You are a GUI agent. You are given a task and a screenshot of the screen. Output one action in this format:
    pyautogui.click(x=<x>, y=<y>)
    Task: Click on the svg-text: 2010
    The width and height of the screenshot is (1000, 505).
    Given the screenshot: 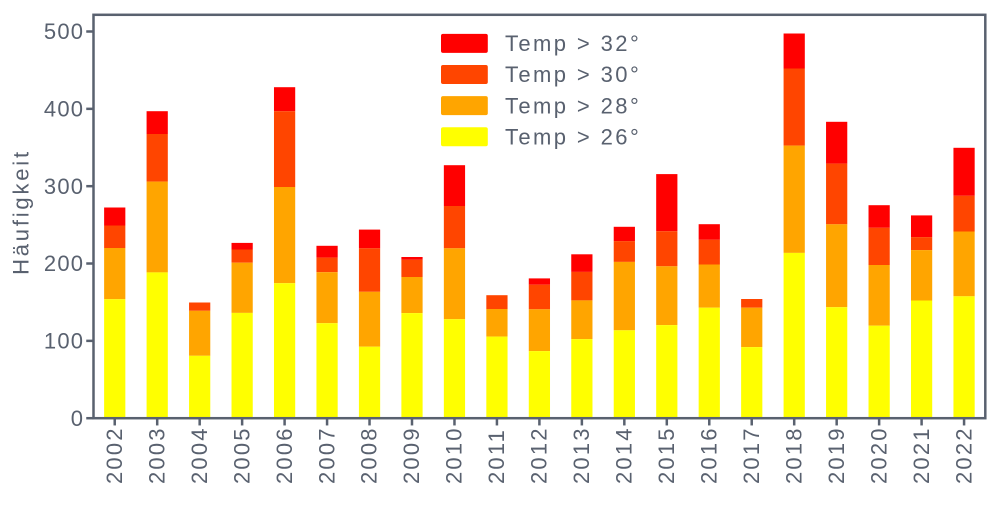 What is the action you would take?
    pyautogui.click(x=454, y=455)
    